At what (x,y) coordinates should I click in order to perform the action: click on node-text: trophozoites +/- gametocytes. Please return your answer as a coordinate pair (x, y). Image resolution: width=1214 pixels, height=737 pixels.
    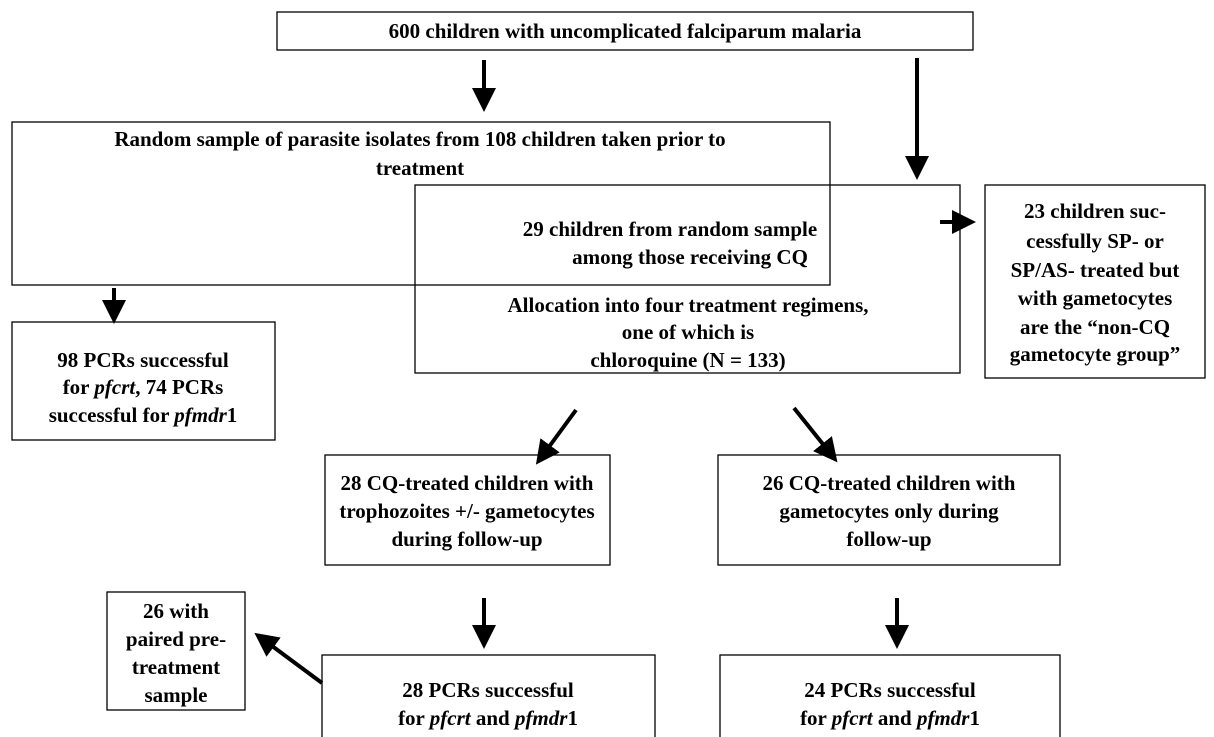
    Looking at the image, I should click on (466, 511).